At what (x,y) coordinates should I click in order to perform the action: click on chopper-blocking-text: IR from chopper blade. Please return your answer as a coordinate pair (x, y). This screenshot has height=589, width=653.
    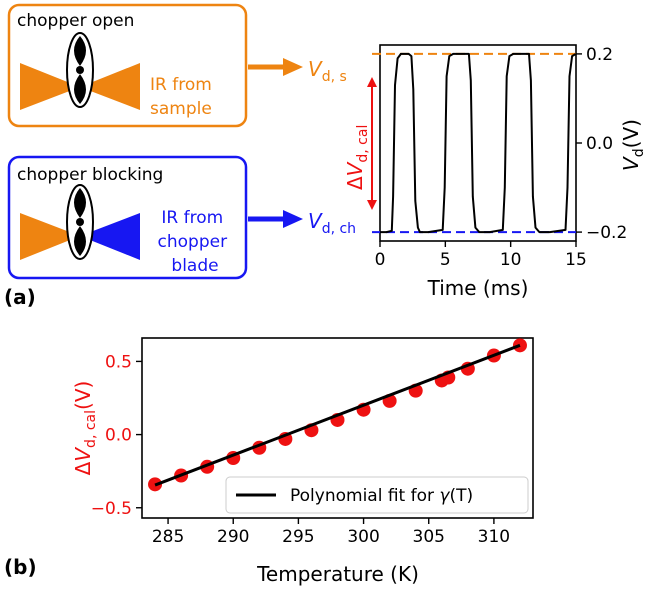
    Looking at the image, I should click on (195, 242).